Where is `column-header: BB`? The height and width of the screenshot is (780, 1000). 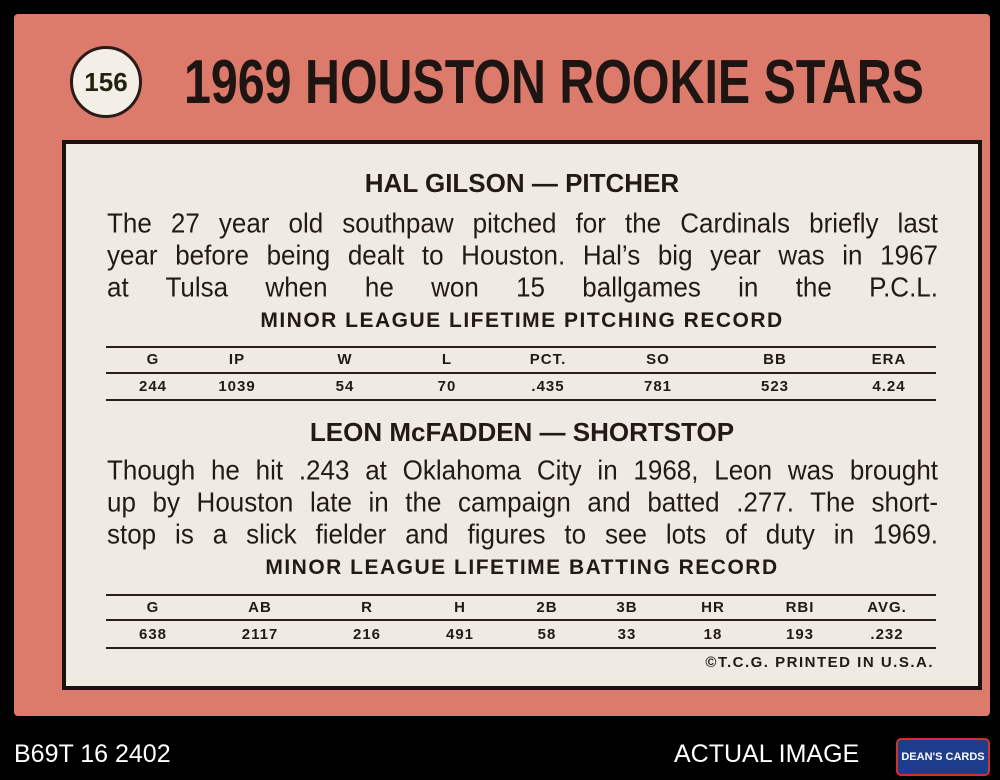
column-header: BB is located at coordinates (775, 359).